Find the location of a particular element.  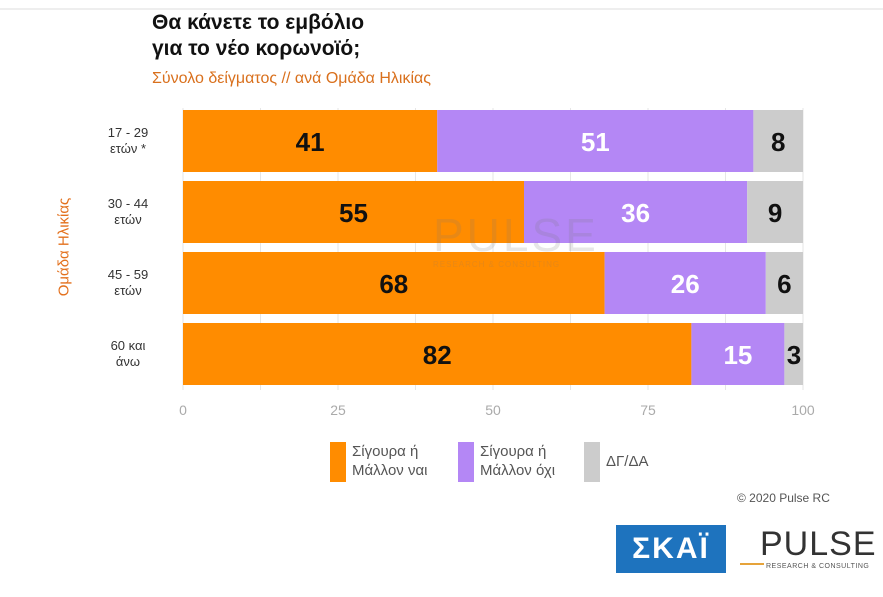

data-label-1-series-0: 55 is located at coordinates (353, 213).